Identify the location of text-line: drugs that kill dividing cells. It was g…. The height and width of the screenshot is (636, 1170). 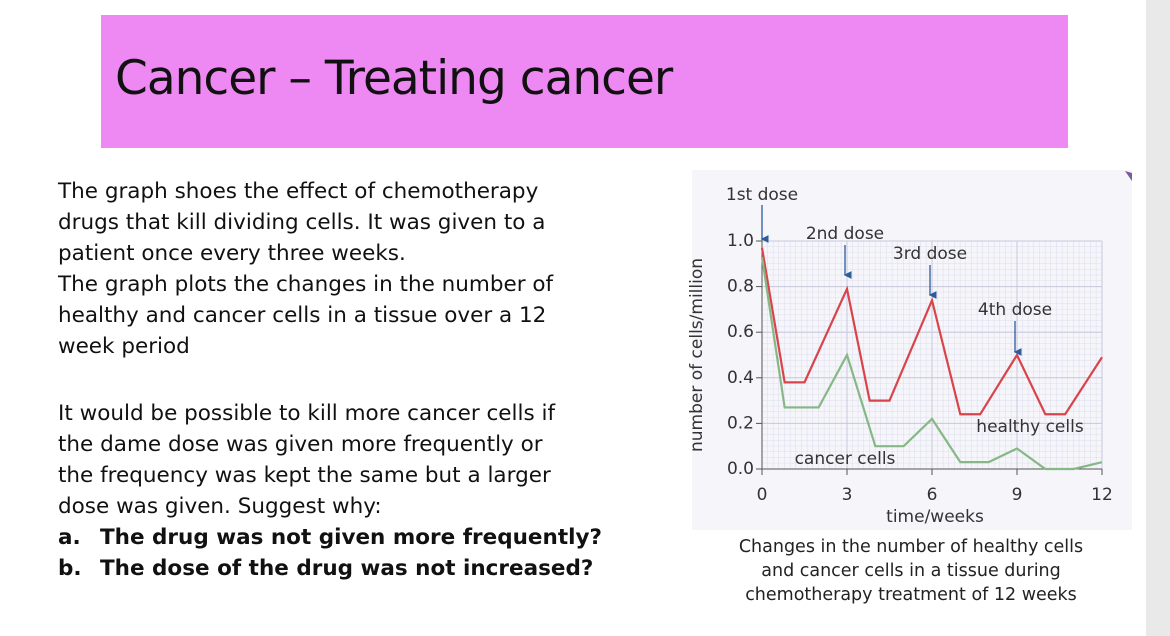
(302, 222).